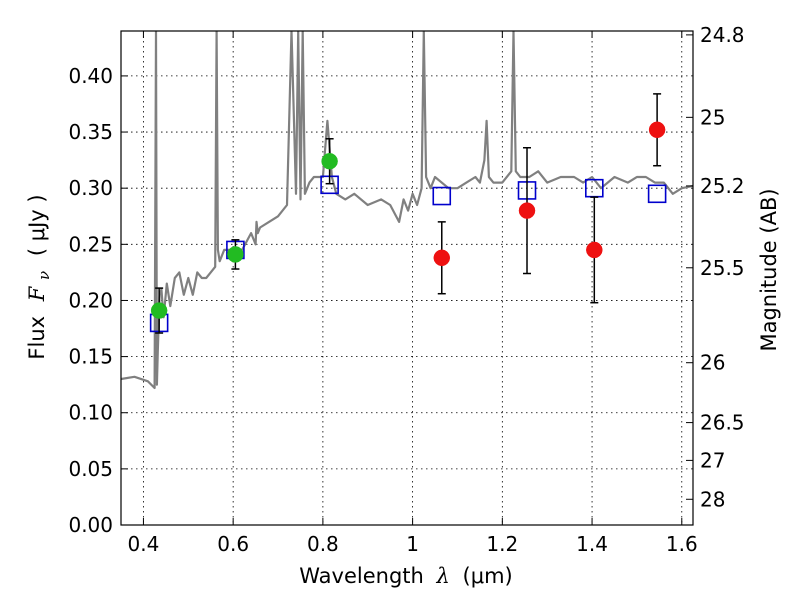  What do you see at coordinates (712, 117) in the screenshot?
I see `magnitude-tick-label: 25` at bounding box center [712, 117].